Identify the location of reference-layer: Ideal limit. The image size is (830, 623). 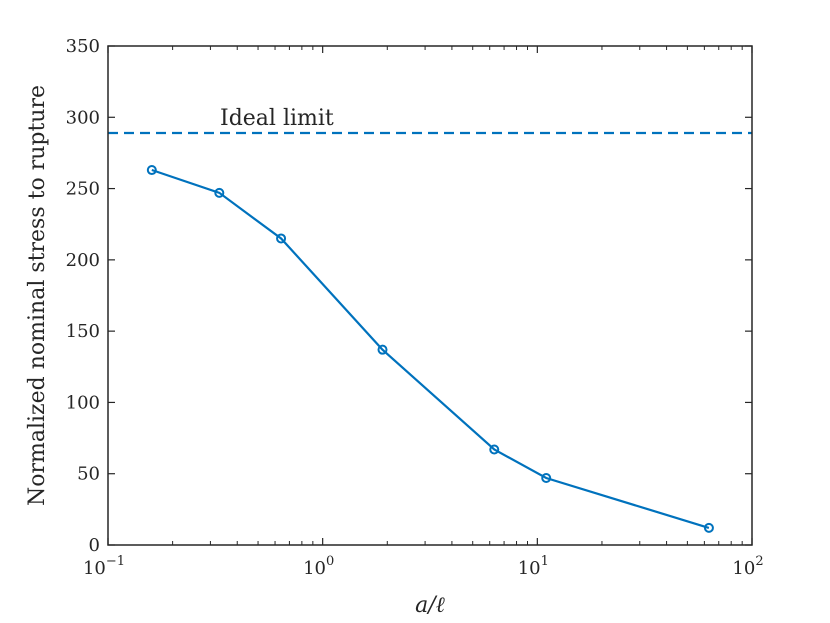
(430, 120).